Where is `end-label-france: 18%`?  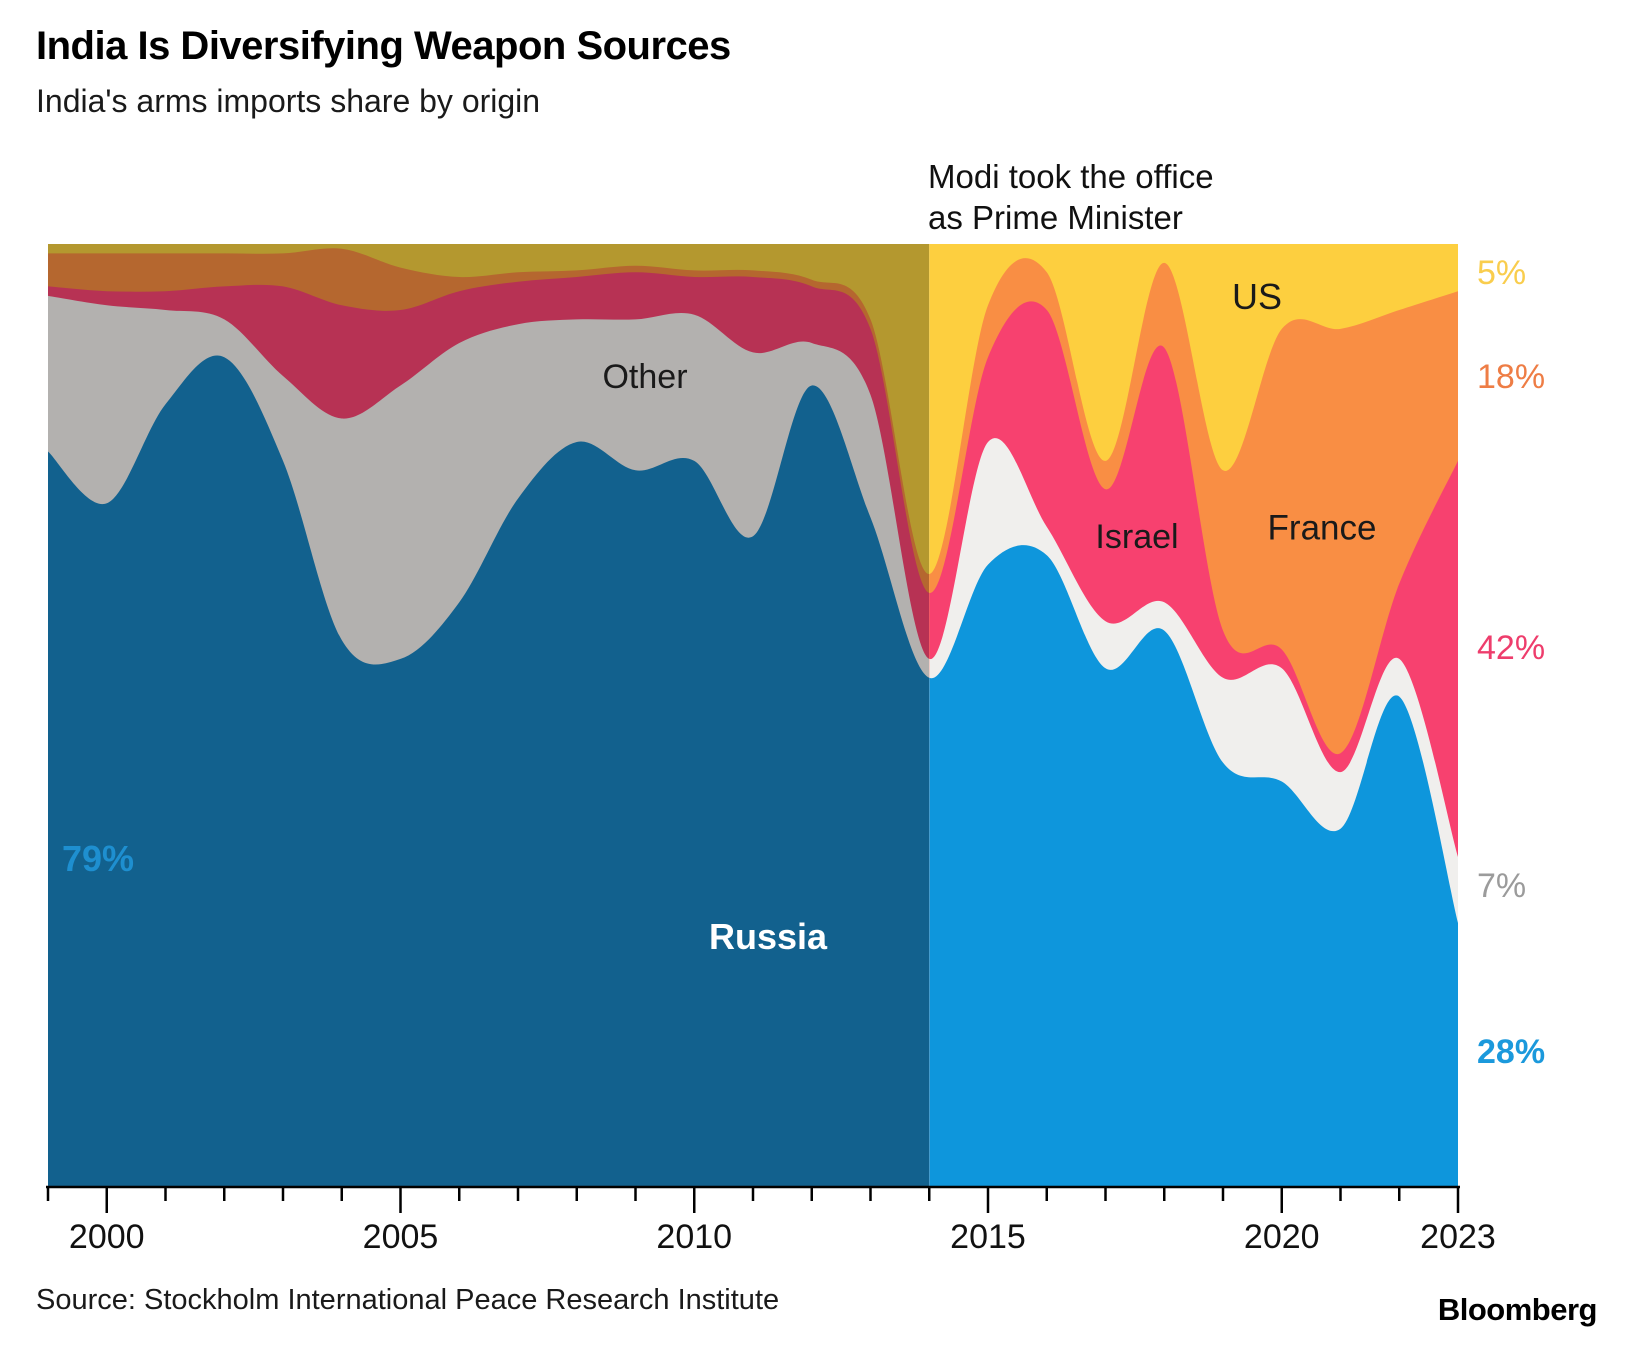
end-label-france: 18% is located at coordinates (1511, 377).